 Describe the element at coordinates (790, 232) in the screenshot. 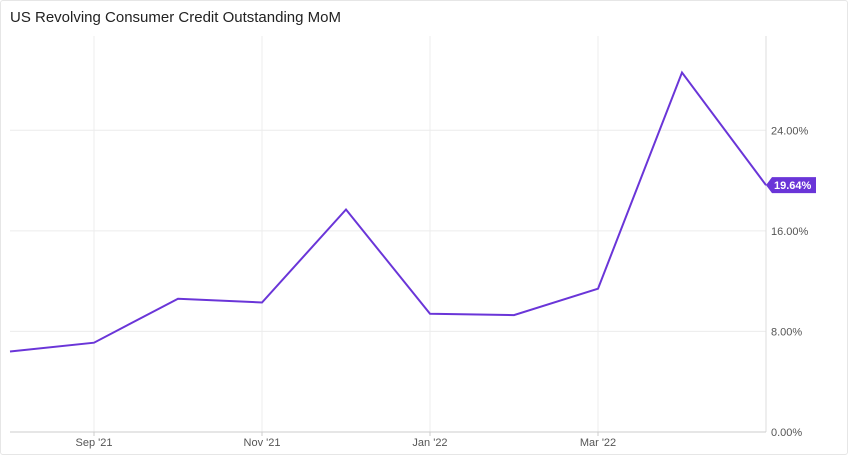

I see `y-tick-label: 16.00%` at that location.